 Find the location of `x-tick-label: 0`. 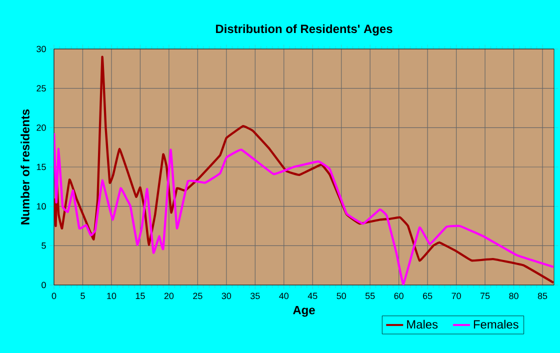

x-tick-label: 0 is located at coordinates (54, 296).